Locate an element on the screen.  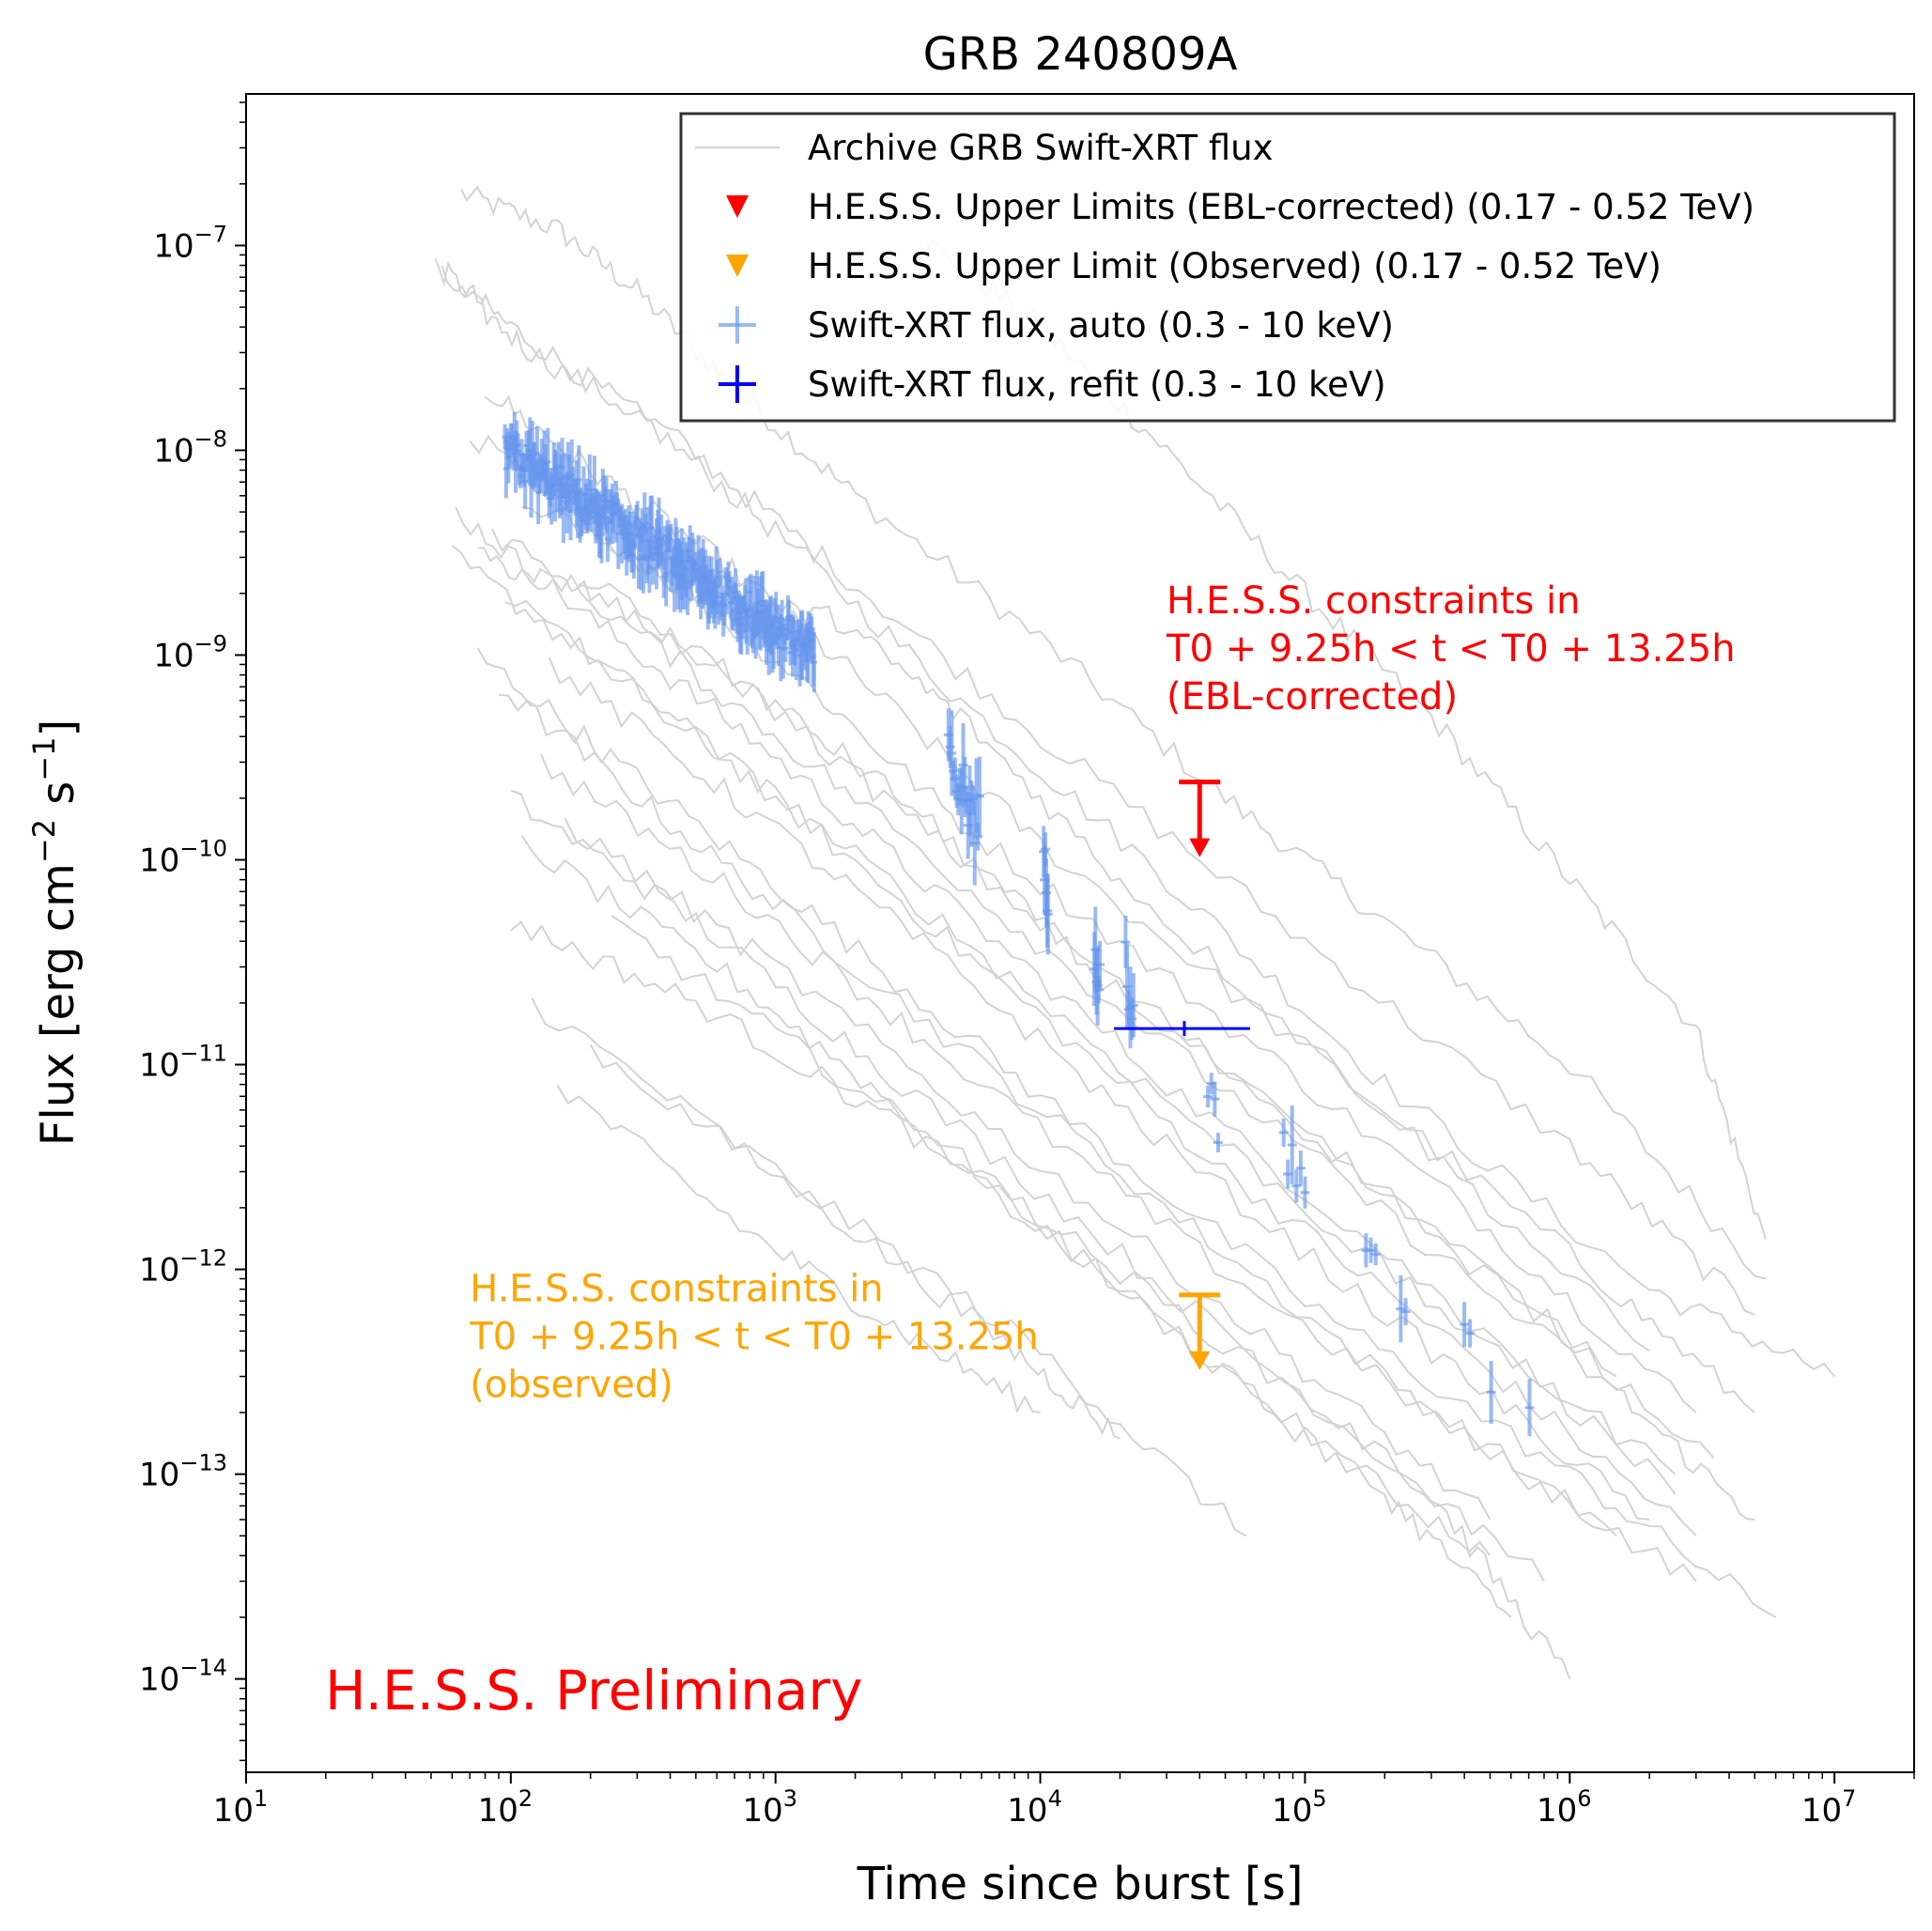
hess-ul-ebl is located at coordinates (1200, 819).